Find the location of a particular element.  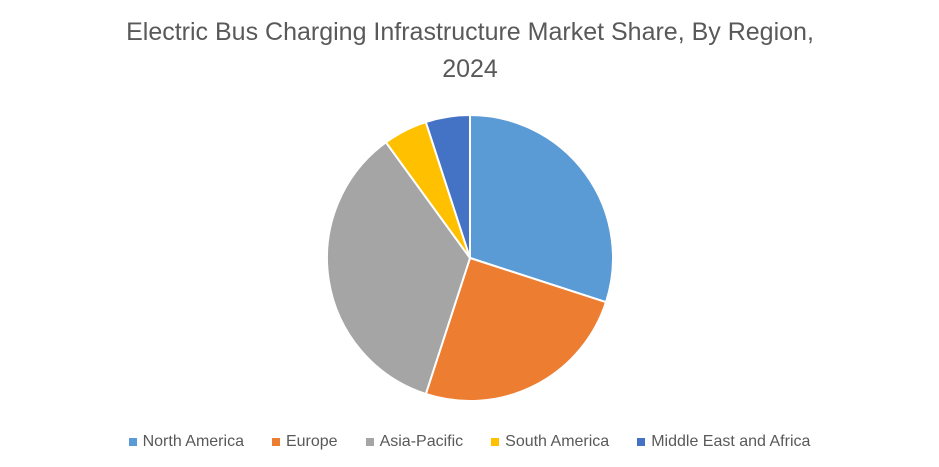

legend-item-north-america: North America is located at coordinates (186, 442).